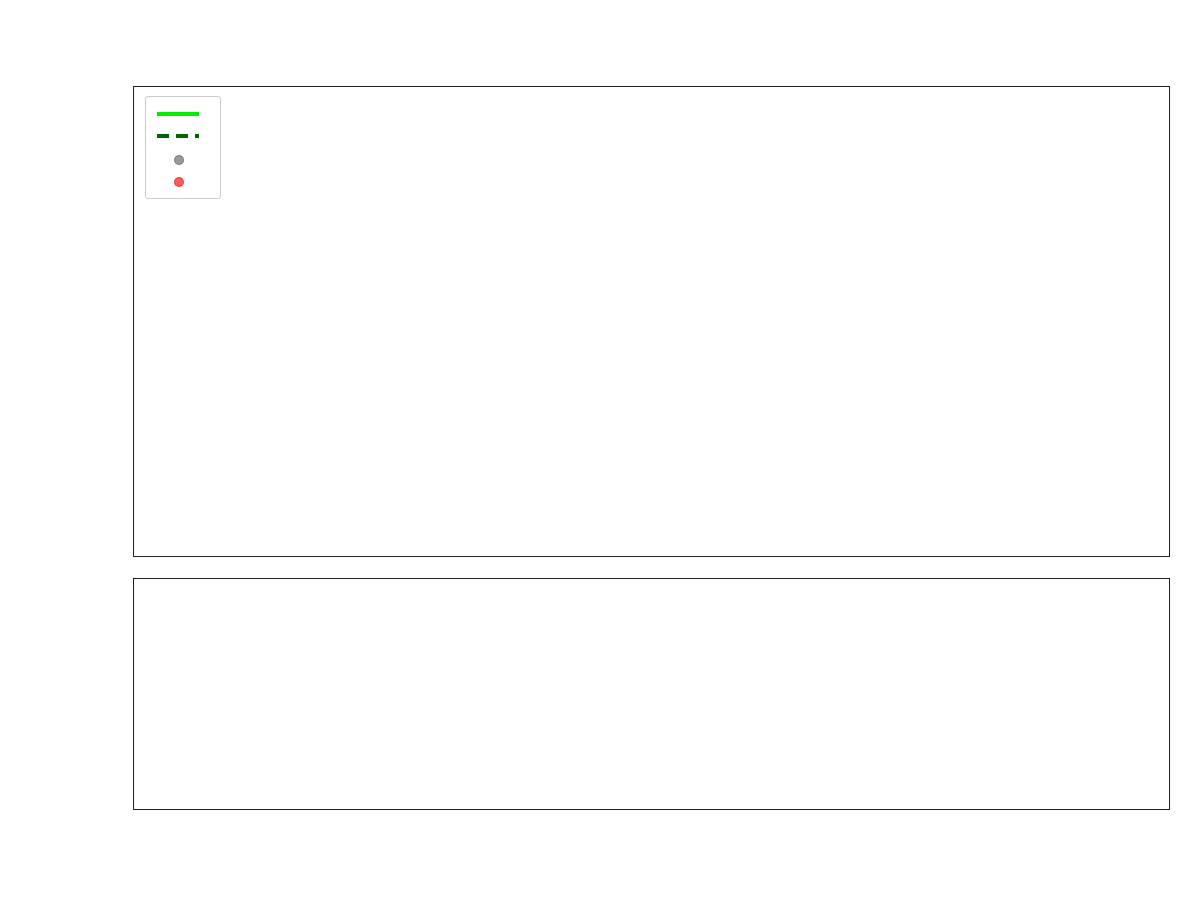  What do you see at coordinates (178, 158) in the screenshot?
I see `legend-key-intervals-marker` at bounding box center [178, 158].